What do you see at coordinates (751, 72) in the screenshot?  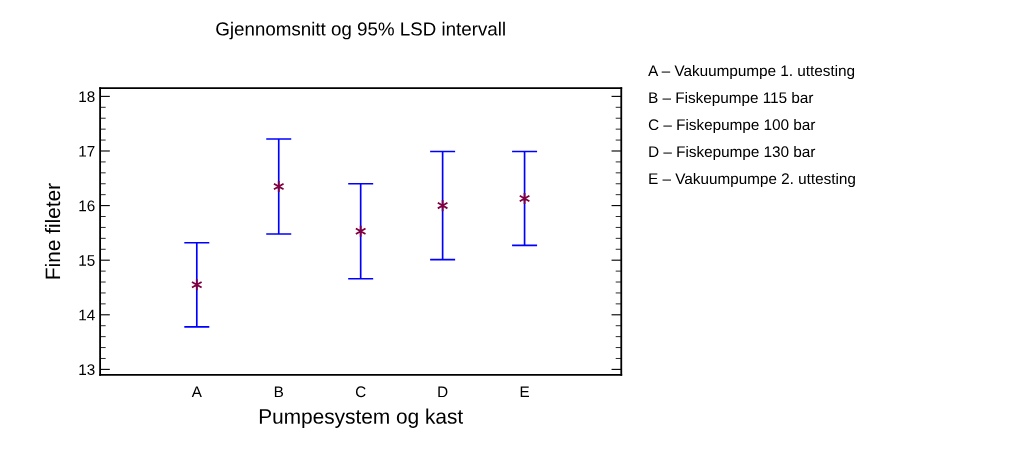 I see `text: A – Vakuumpumpe 1. uttesting` at bounding box center [751, 72].